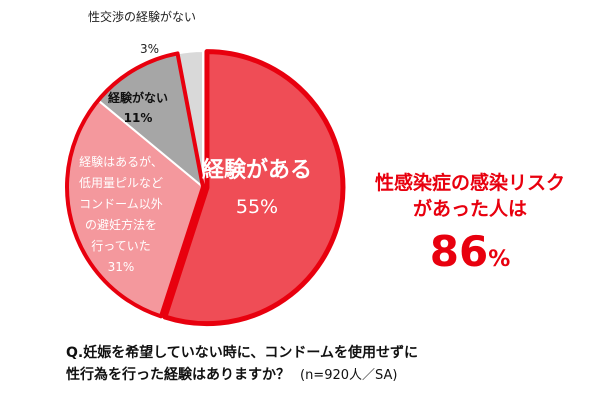  I want to click on slice-label-has-experience: 経験がある 55%, so click(257, 187).